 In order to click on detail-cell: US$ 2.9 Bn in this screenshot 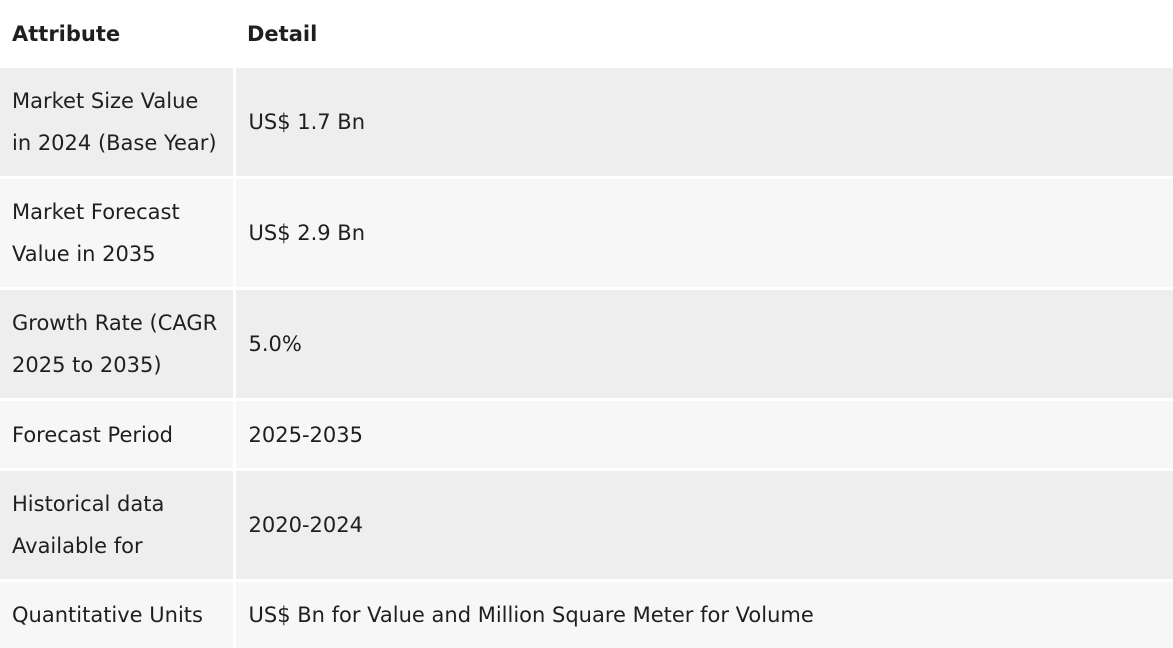, I will do `click(703, 233)`.